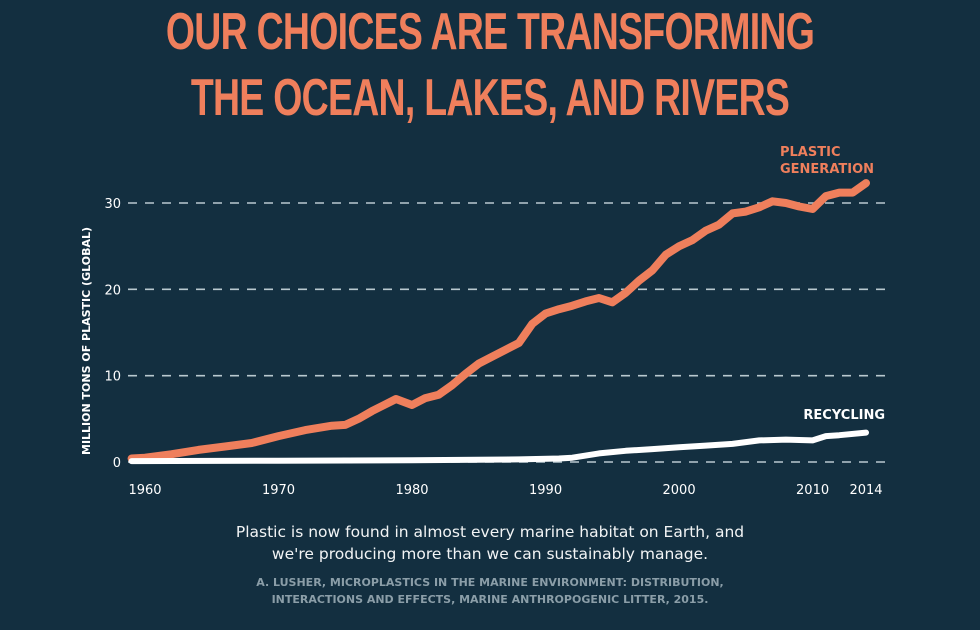 This screenshot has width=980, height=630. Describe the element at coordinates (112, 290) in the screenshot. I see `y-tick-label-20: 20` at that location.